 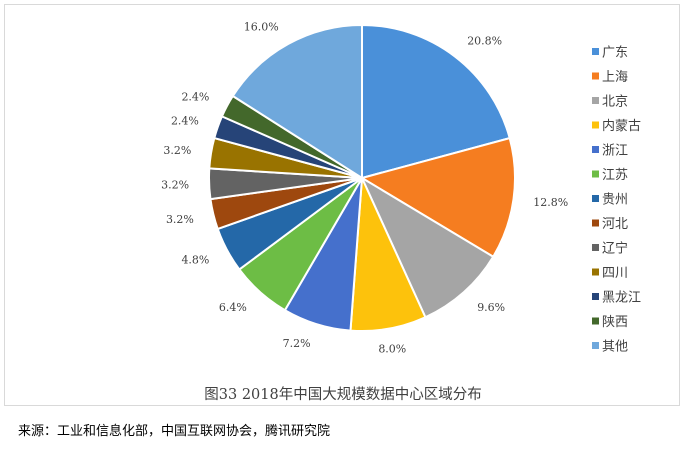 I want to click on legend-label: 内蒙古, so click(x=621, y=126).